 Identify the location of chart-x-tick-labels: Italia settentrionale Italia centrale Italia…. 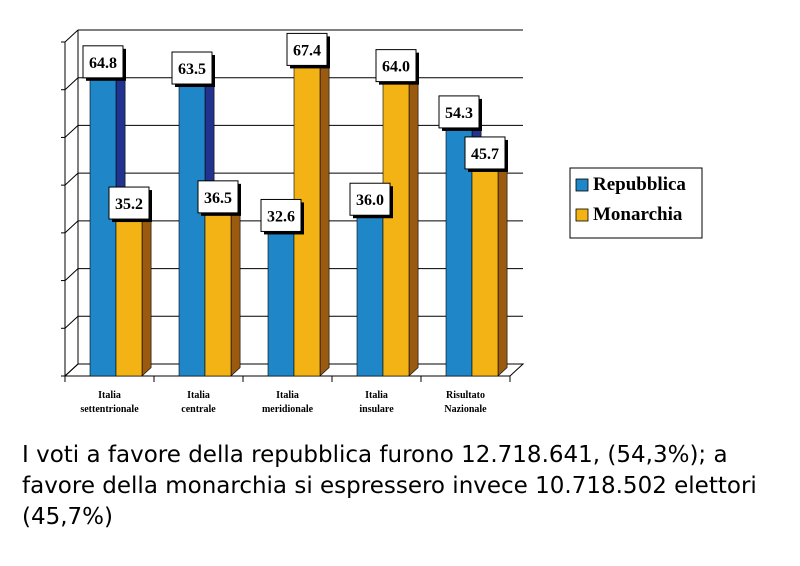
(283, 402).